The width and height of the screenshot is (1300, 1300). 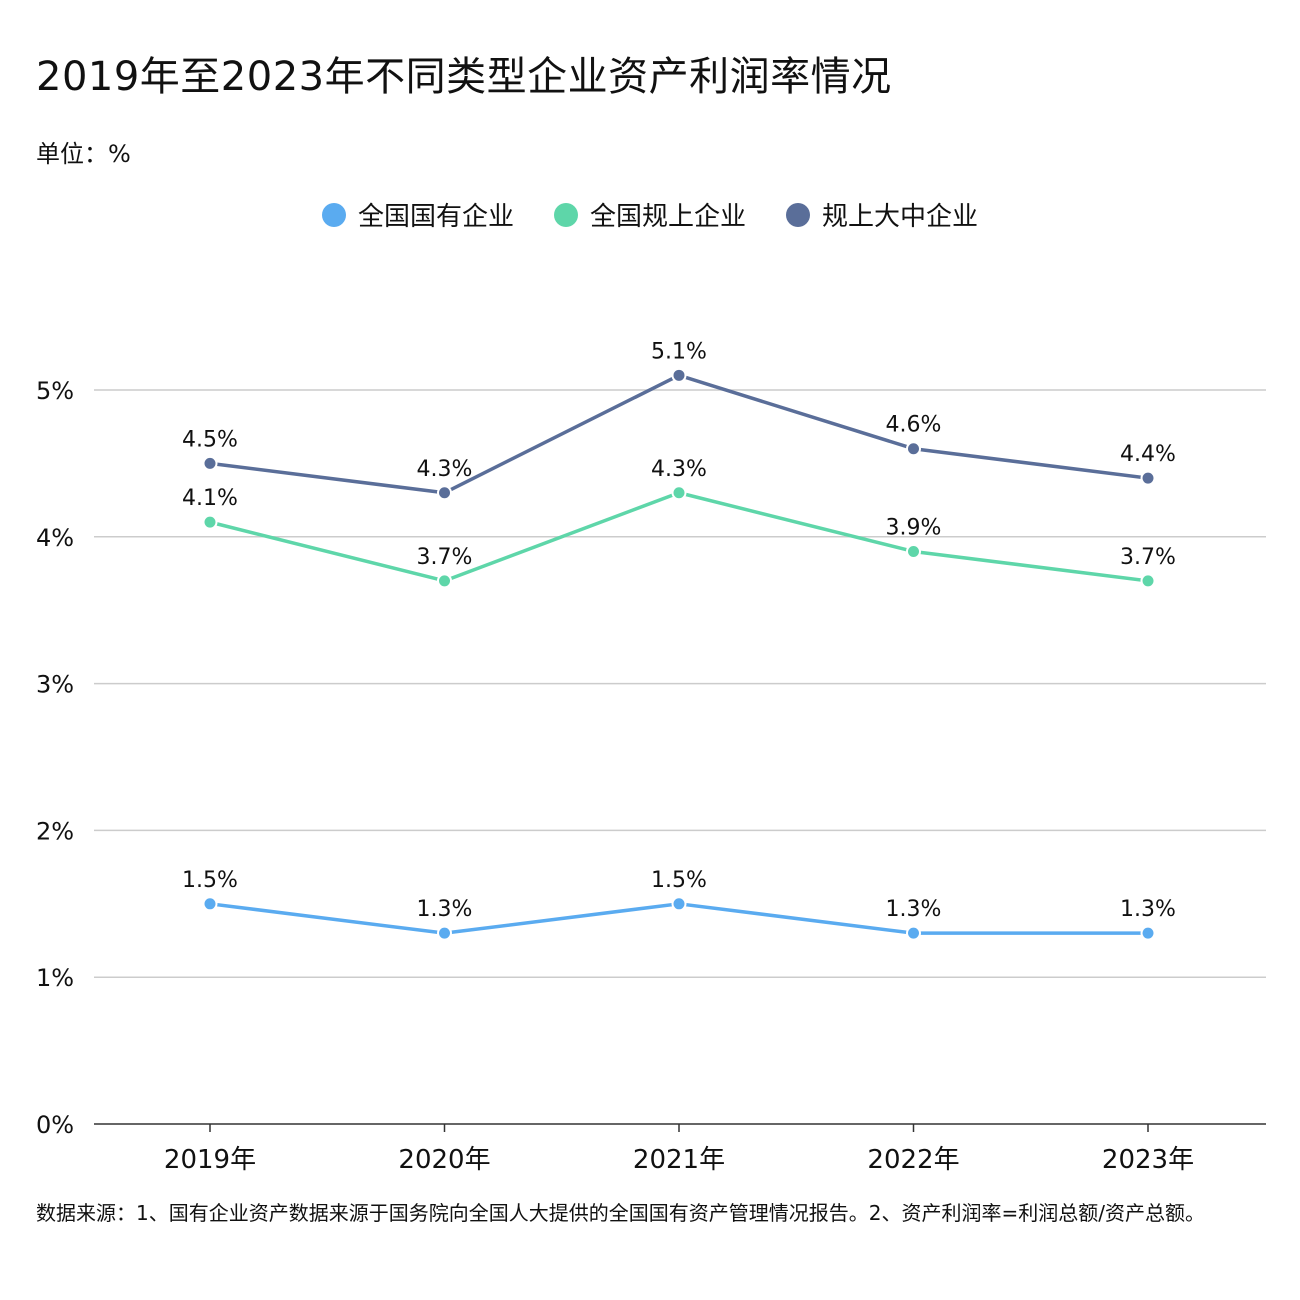 I want to click on data-label: 4.1%, so click(x=210, y=498).